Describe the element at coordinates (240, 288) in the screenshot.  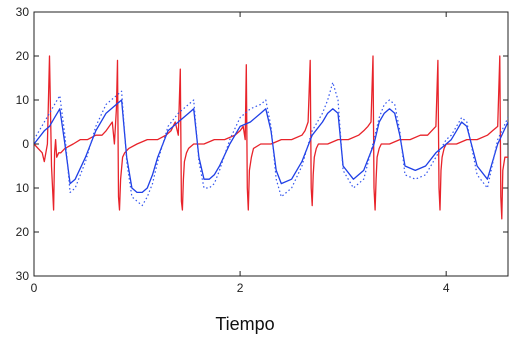
I see `x-tick-label: 2` at that location.